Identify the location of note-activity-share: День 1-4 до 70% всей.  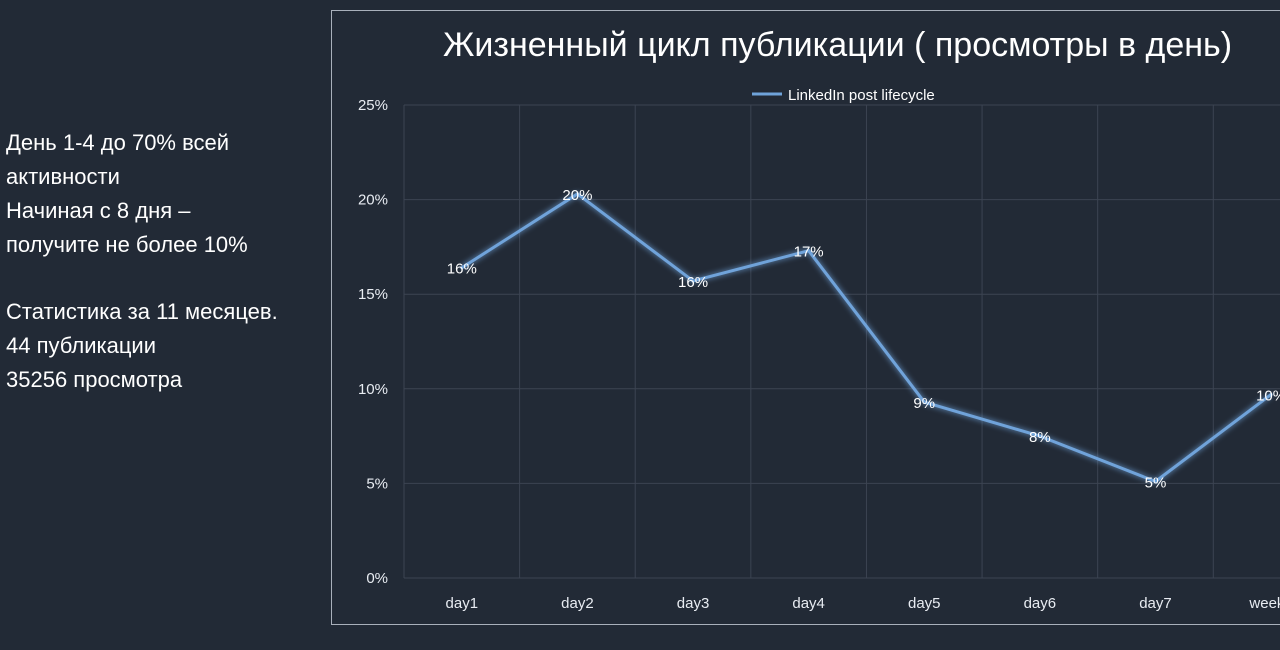
(118, 142).